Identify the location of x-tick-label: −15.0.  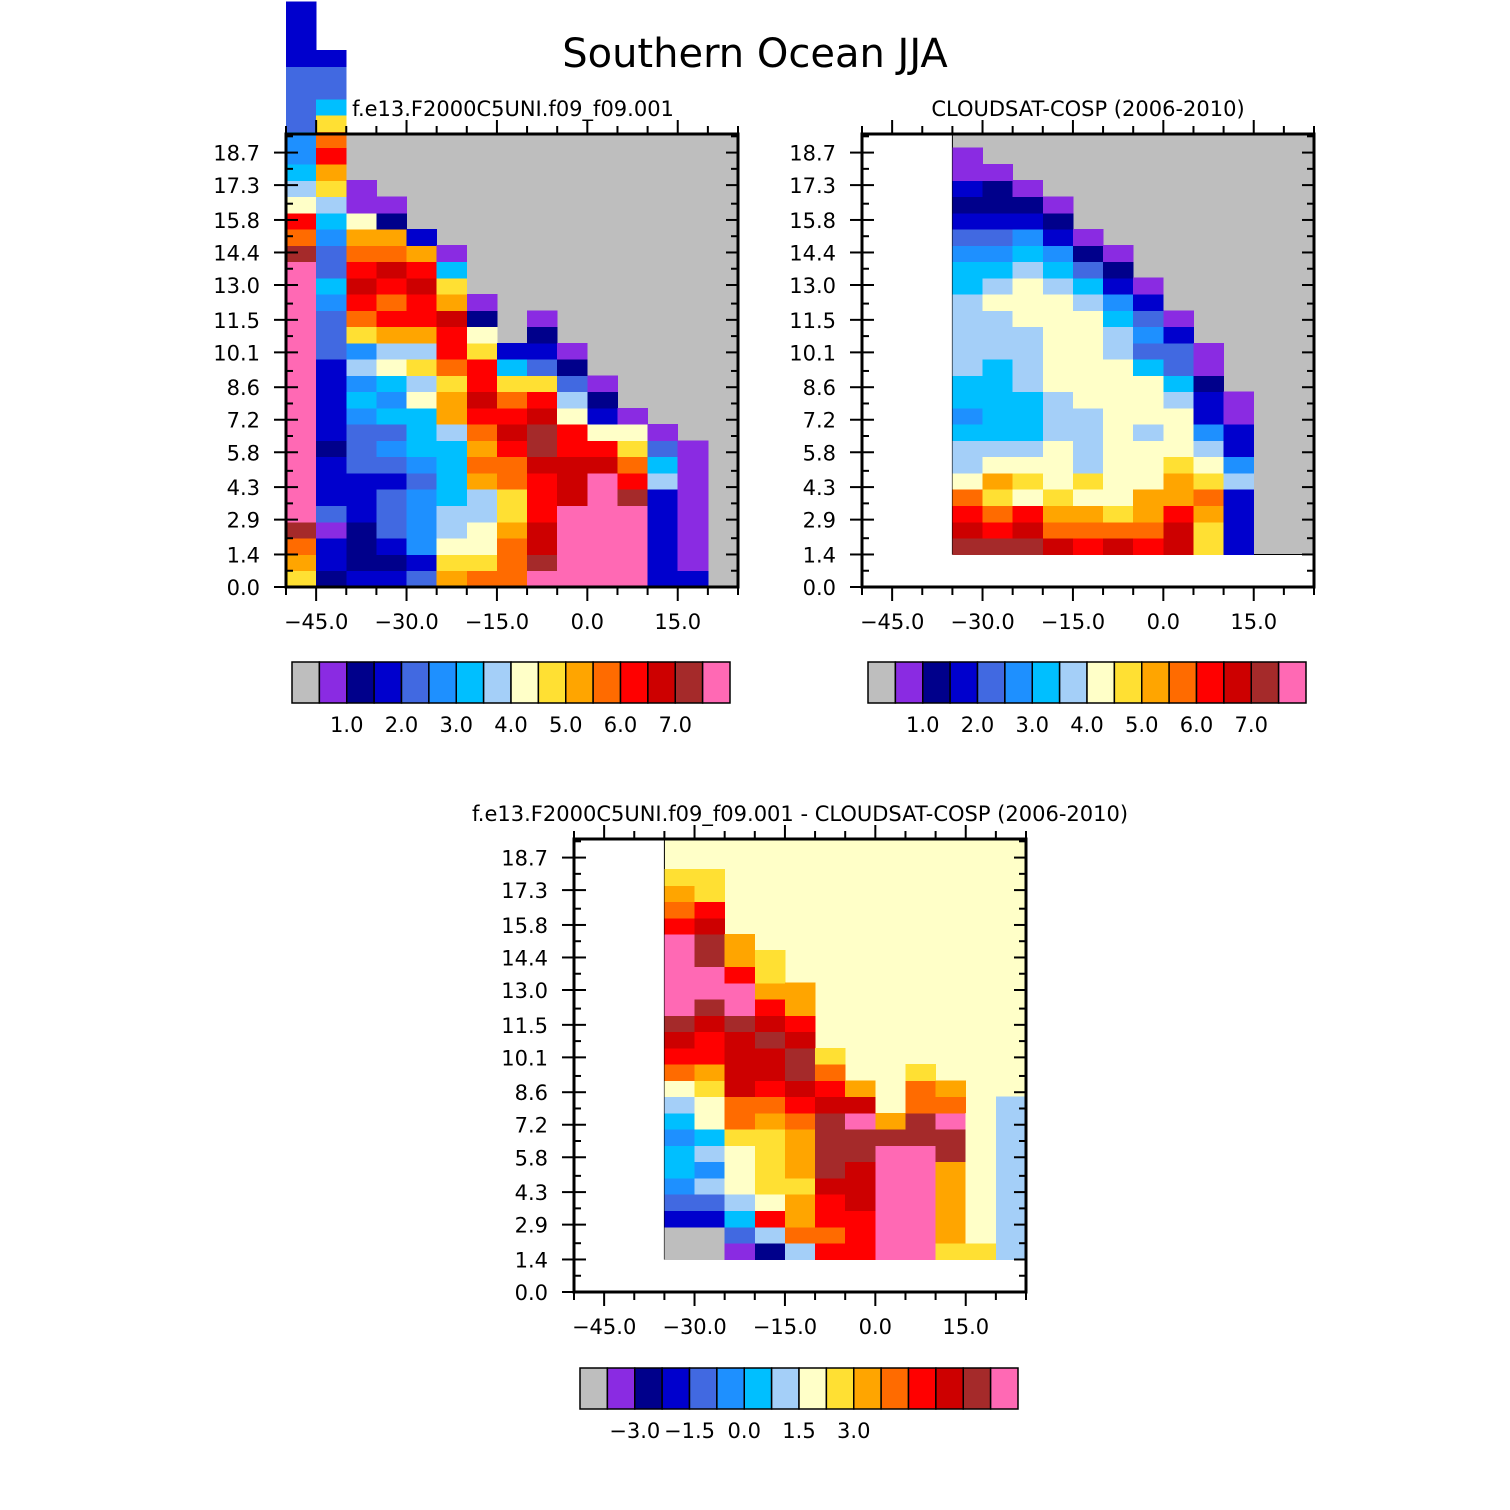
(497, 622).